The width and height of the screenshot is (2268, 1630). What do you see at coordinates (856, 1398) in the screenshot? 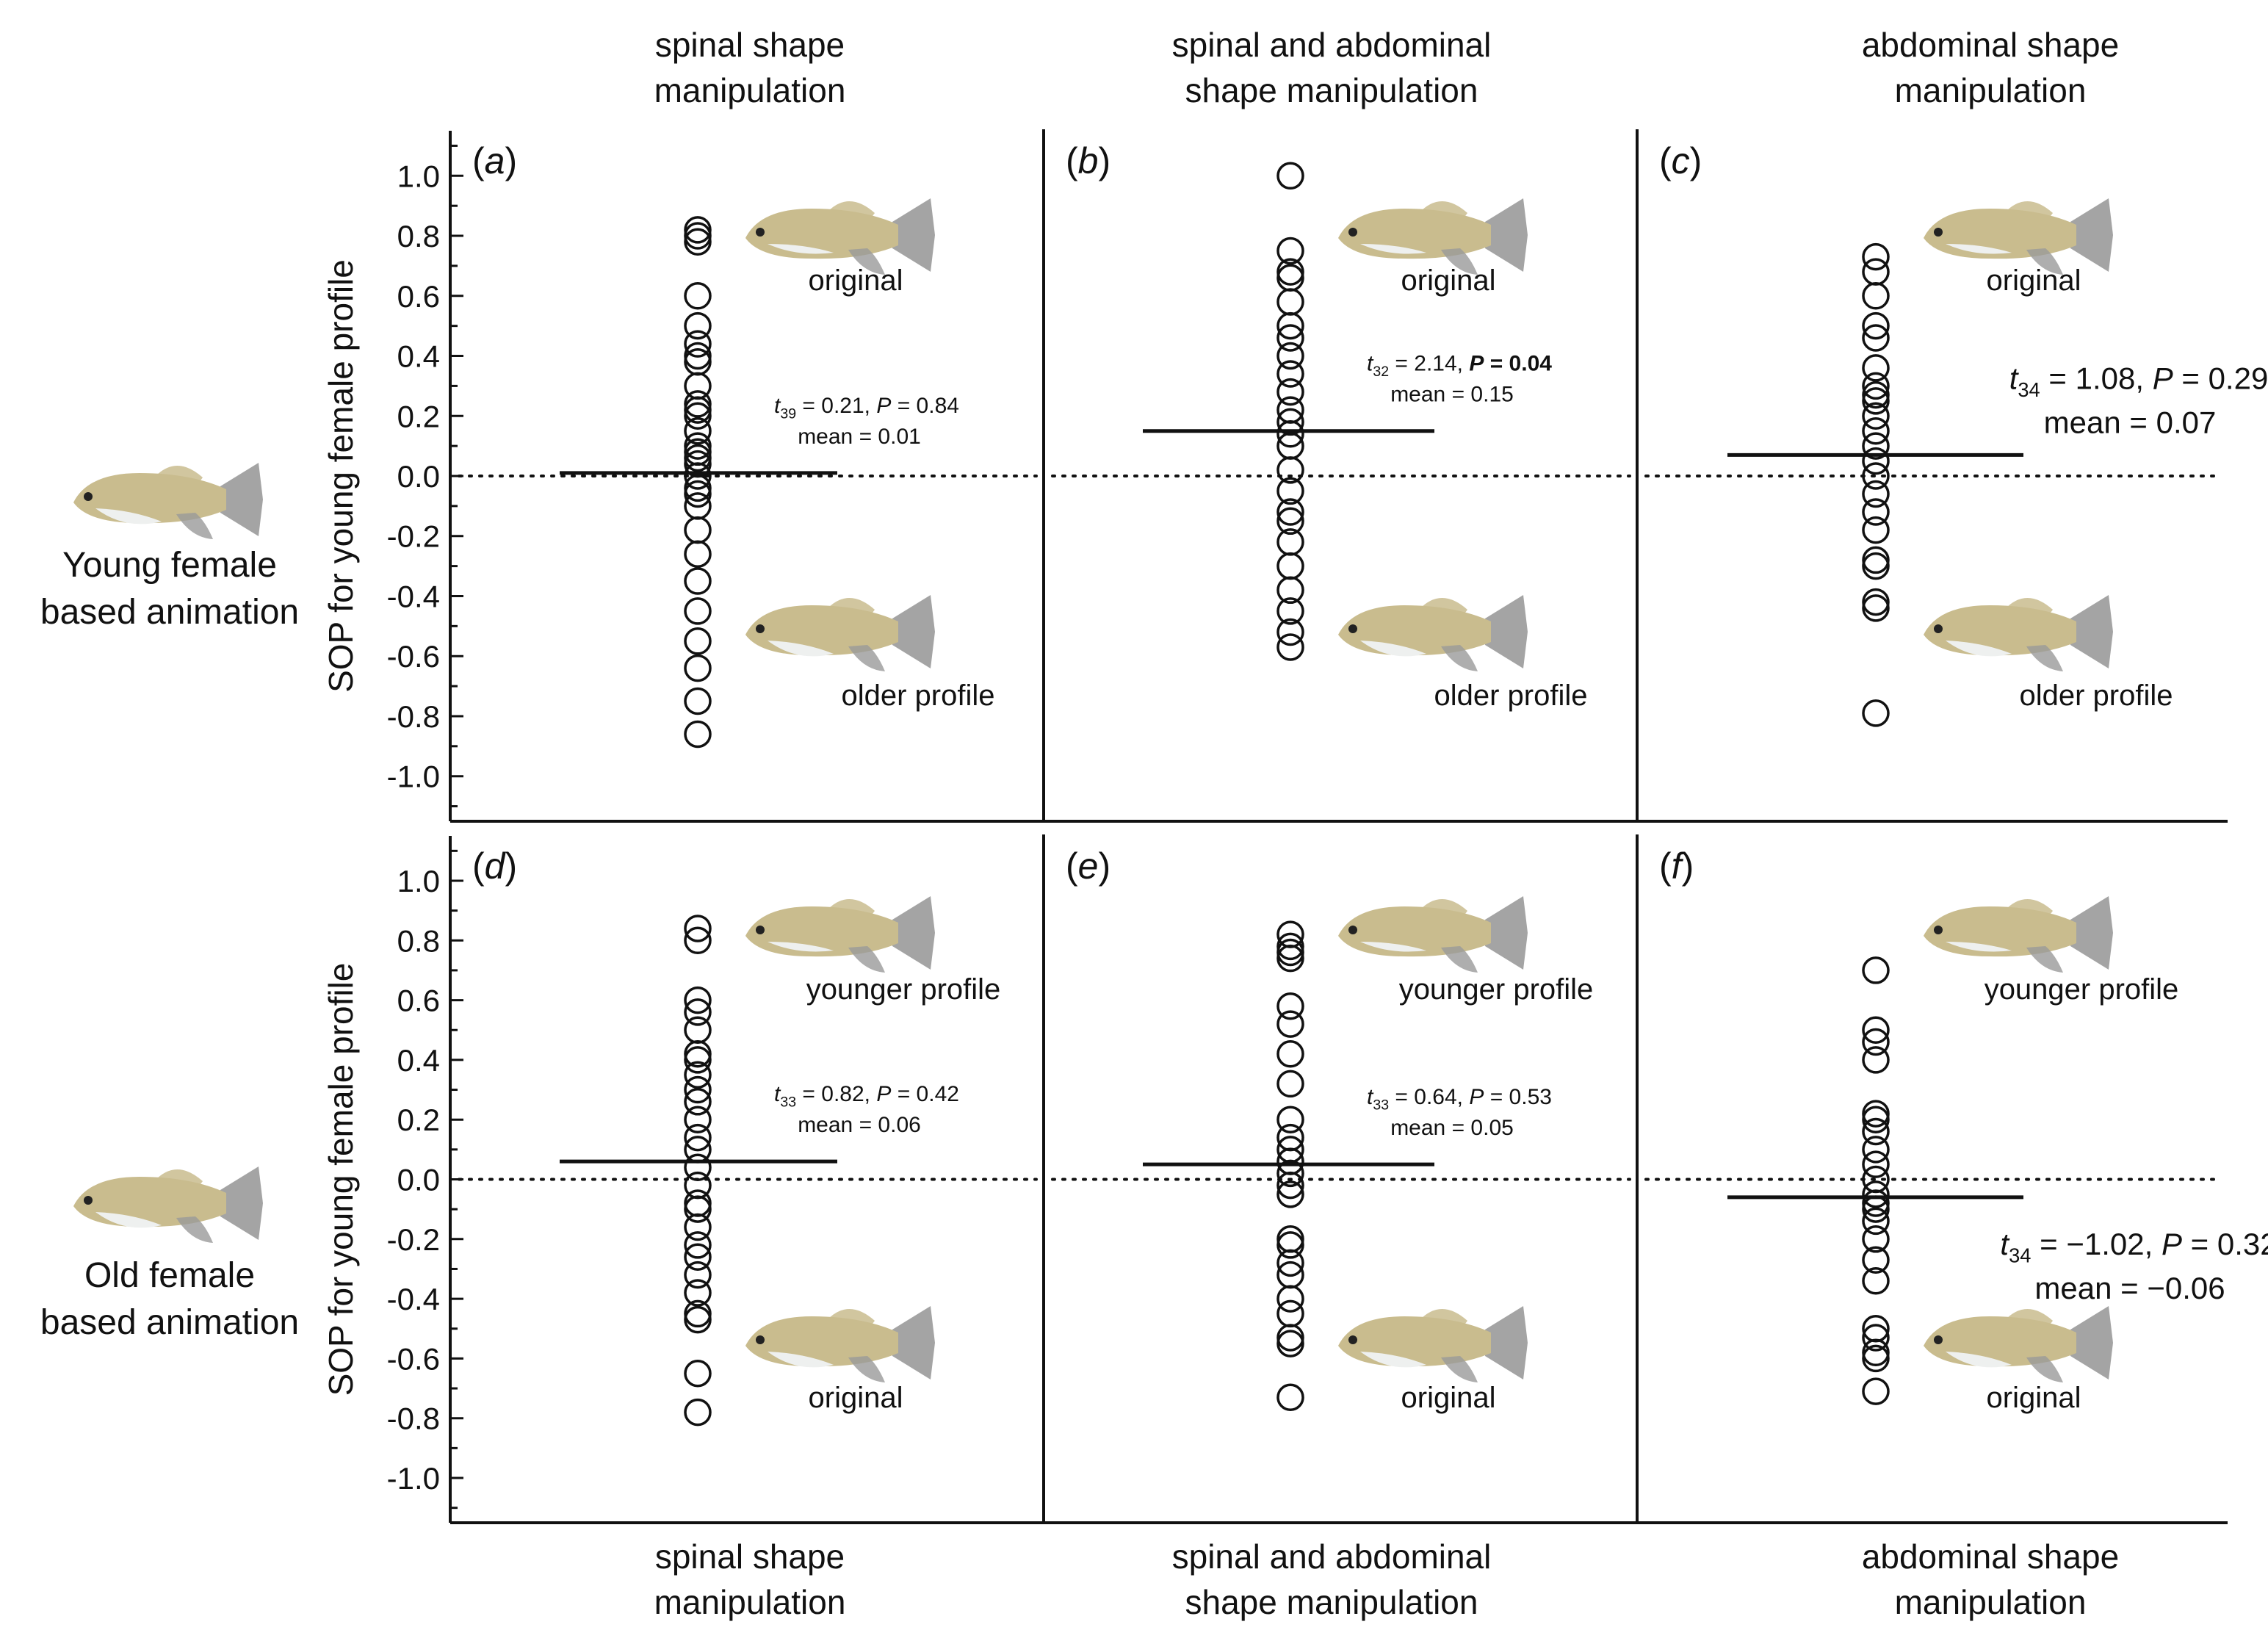
I see `fish-bottom-label: original` at bounding box center [856, 1398].